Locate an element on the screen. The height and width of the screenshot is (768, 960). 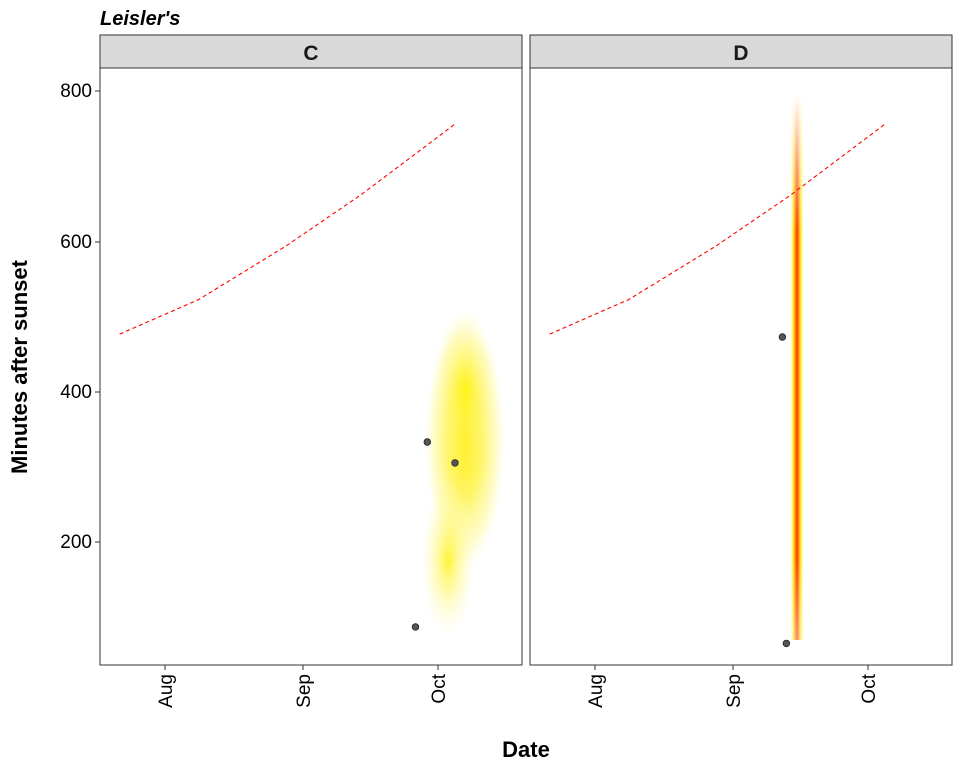
x-tick-label-c-sep: Sep is located at coordinates (304, 691).